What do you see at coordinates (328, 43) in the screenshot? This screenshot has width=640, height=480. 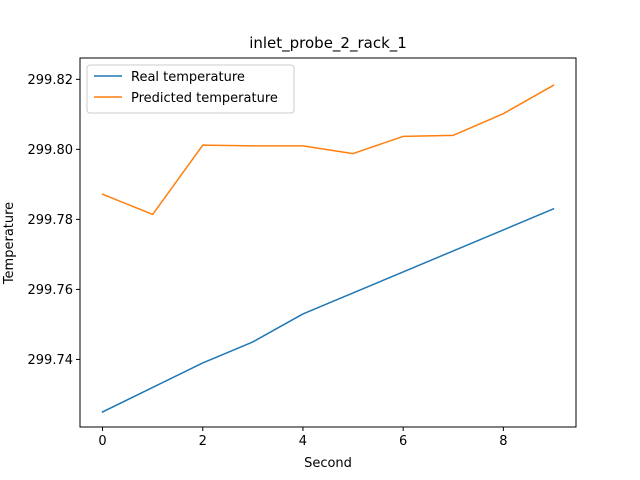 I see `chart-title: inlet_probe_2_rack_1` at bounding box center [328, 43].